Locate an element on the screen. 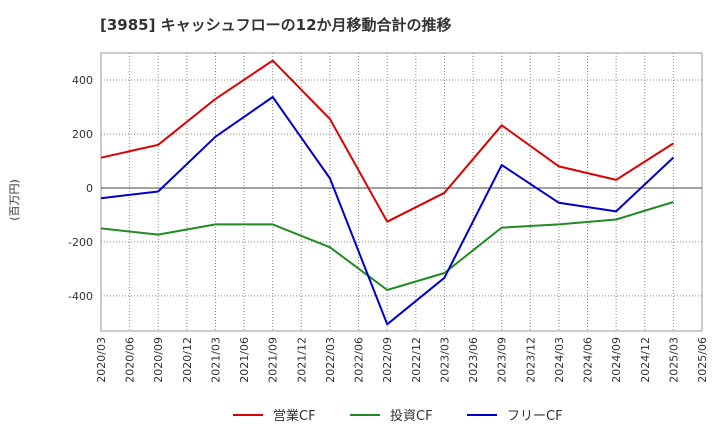 The height and width of the screenshot is (440, 720). x-tick-label: 2023/03 is located at coordinates (444, 360).